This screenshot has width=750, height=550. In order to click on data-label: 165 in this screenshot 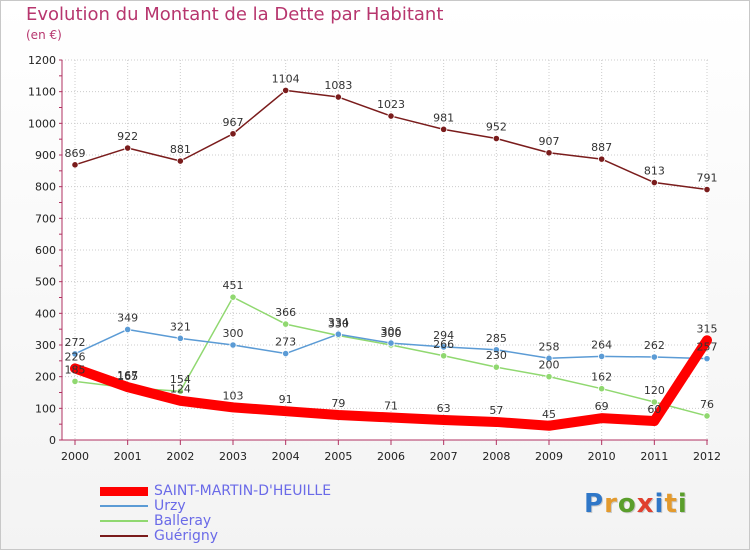, I will do `click(127, 376)`.